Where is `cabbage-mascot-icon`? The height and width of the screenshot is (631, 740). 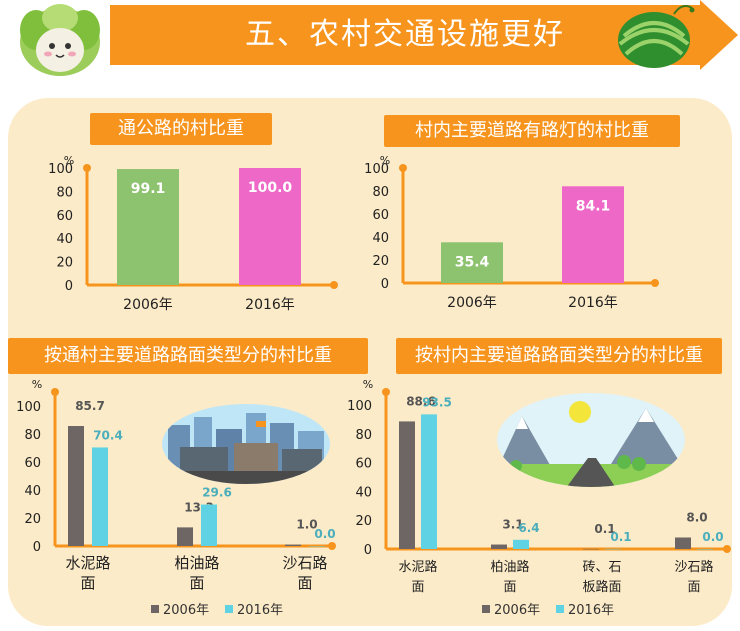 cabbage-mascot-icon is located at coordinates (60, 39).